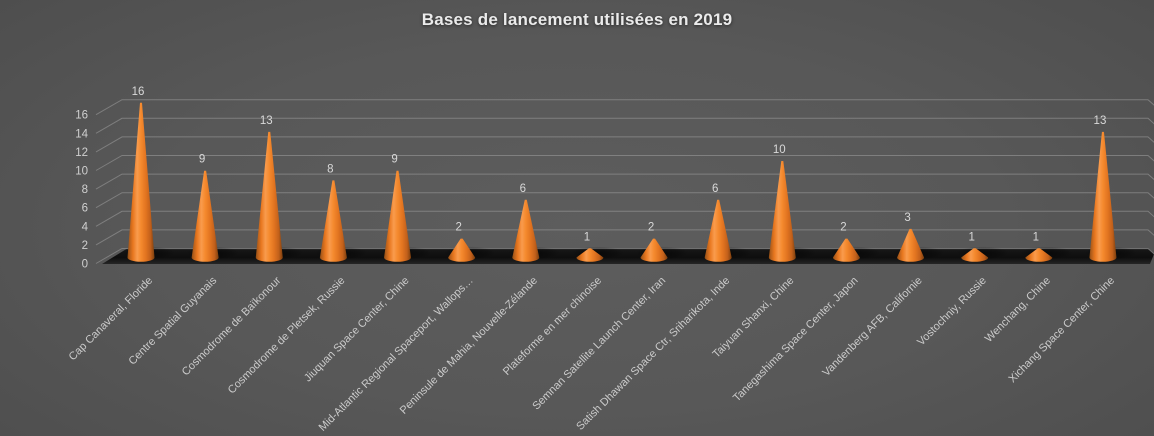  What do you see at coordinates (330, 169) in the screenshot?
I see `data-label: 8` at bounding box center [330, 169].